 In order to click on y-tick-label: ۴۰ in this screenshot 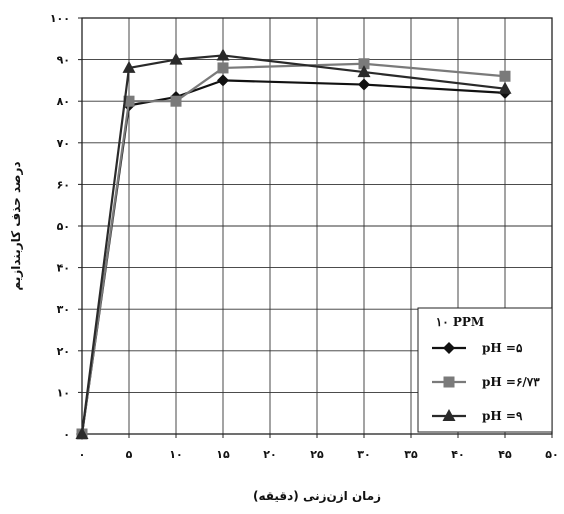, I will do `click(63, 268)`.